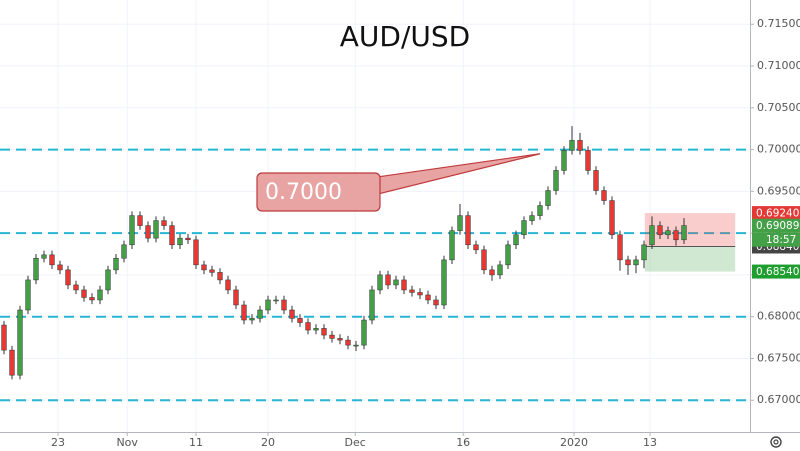 This screenshot has width=800, height=451. What do you see at coordinates (405, 36) in the screenshot?
I see `chart-title: AUD/USD` at bounding box center [405, 36].